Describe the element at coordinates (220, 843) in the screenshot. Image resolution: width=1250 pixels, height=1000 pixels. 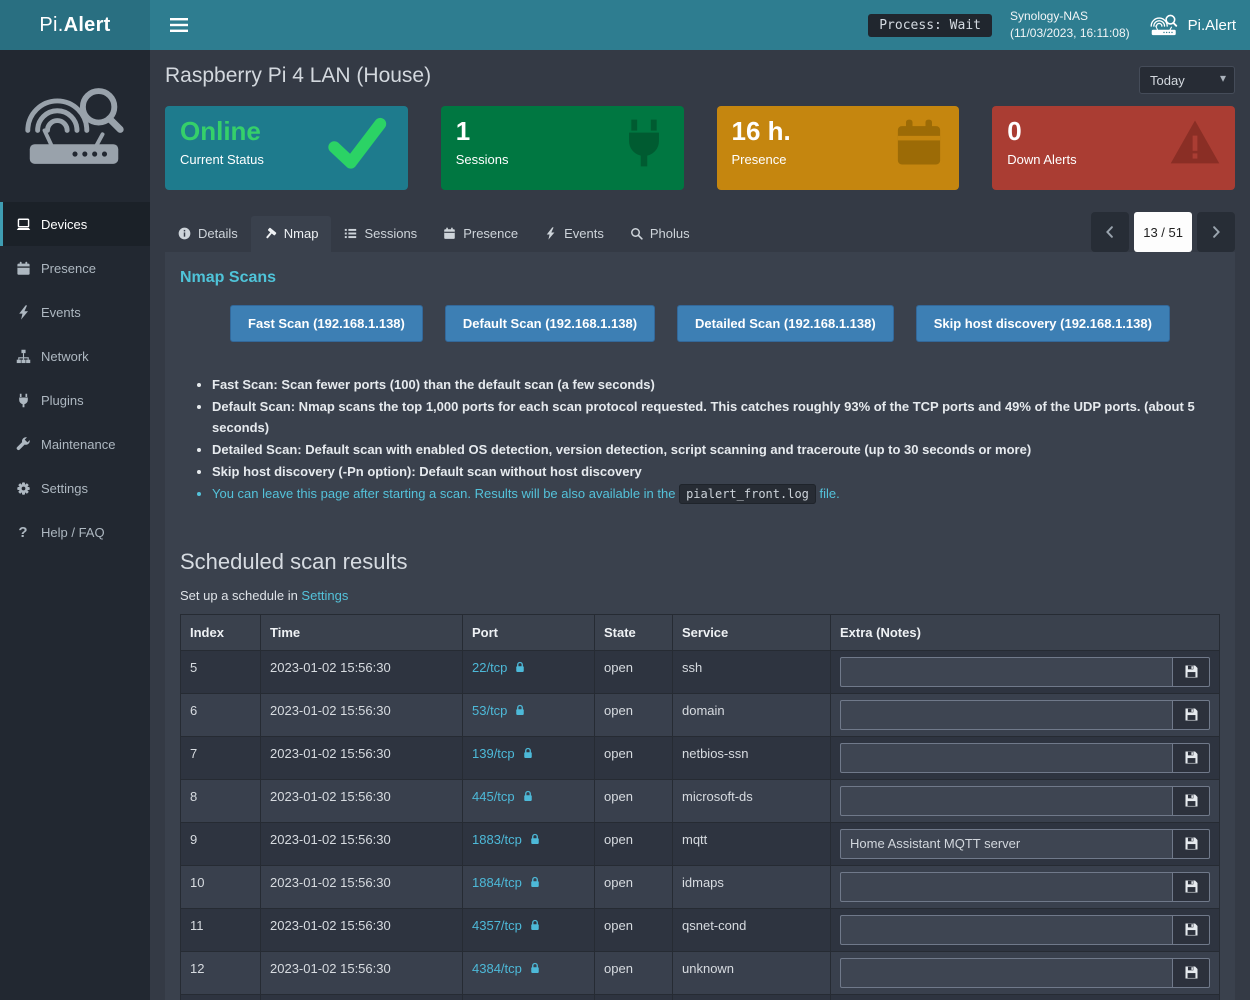
I see `cell-index: 9` at that location.